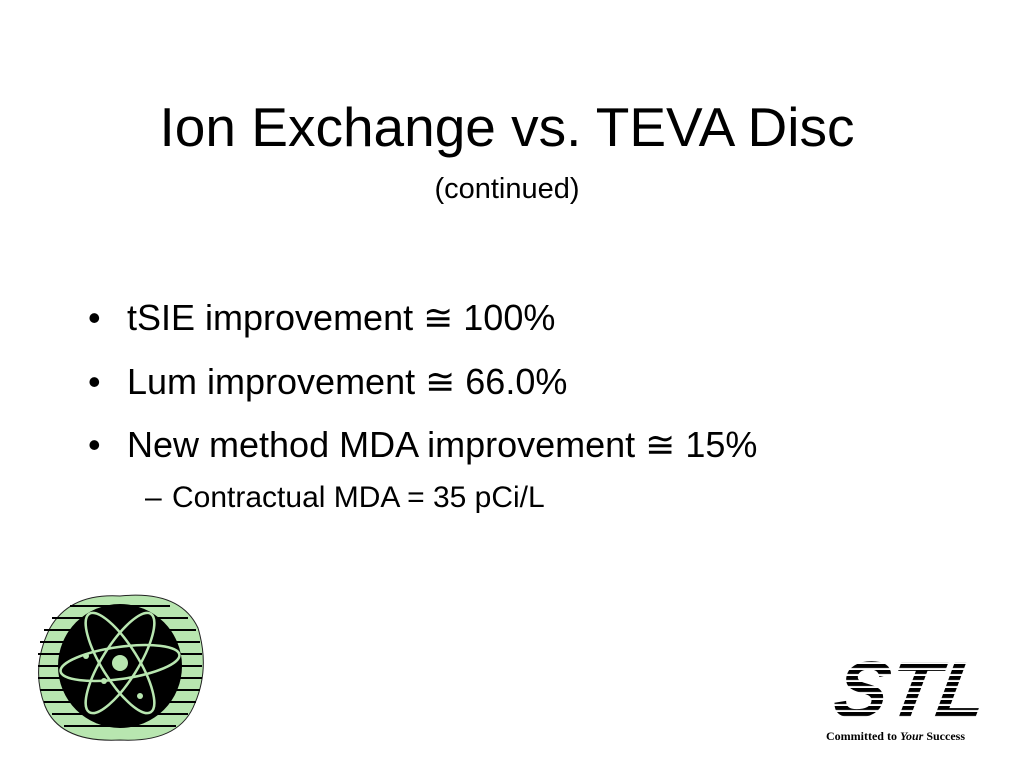 The width and height of the screenshot is (1024, 768). Describe the element at coordinates (507, 127) in the screenshot. I see `slide-title: Ion Exchange vs. TEVA Disc` at that location.